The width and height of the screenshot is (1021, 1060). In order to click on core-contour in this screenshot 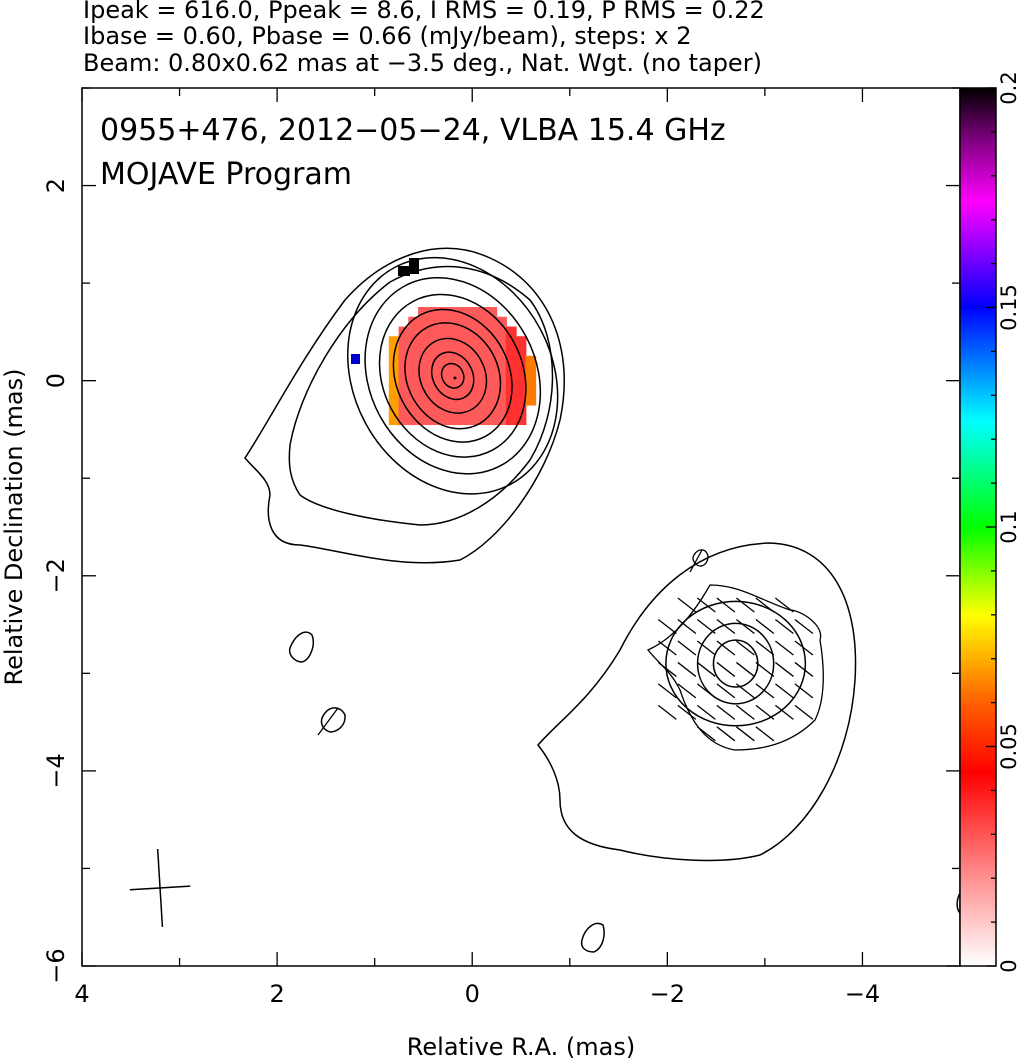, I will do `click(452, 375)`.